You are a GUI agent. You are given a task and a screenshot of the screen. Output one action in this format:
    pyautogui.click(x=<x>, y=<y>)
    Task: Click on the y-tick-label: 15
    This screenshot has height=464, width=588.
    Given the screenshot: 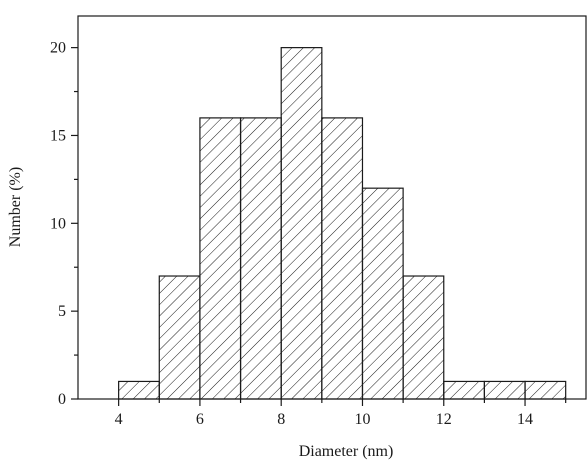 What is the action you would take?
    pyautogui.click(x=58, y=135)
    